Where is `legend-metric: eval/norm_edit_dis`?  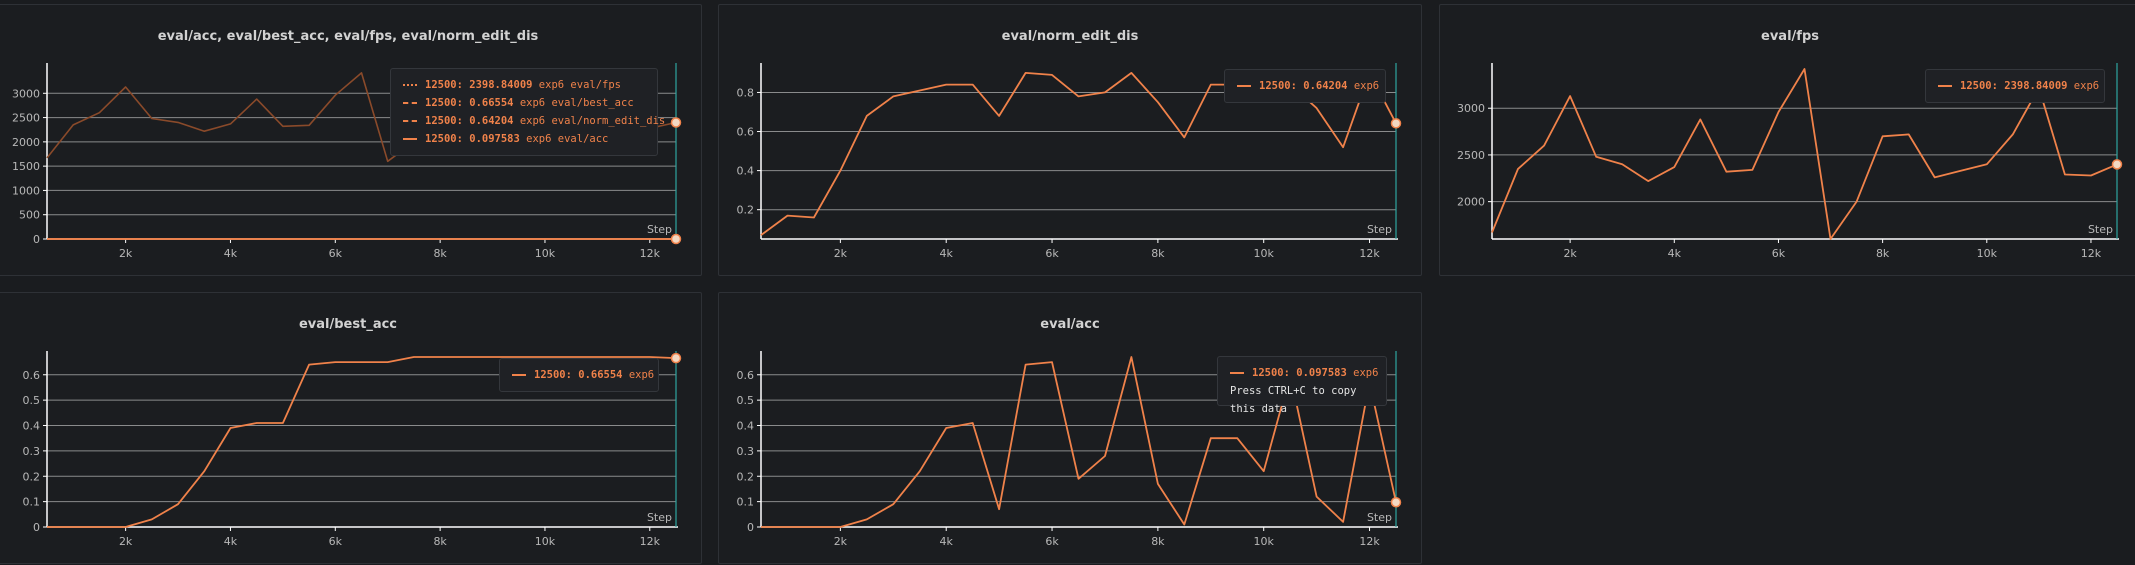
legend-metric: eval/norm_edit_dis is located at coordinates (608, 121).